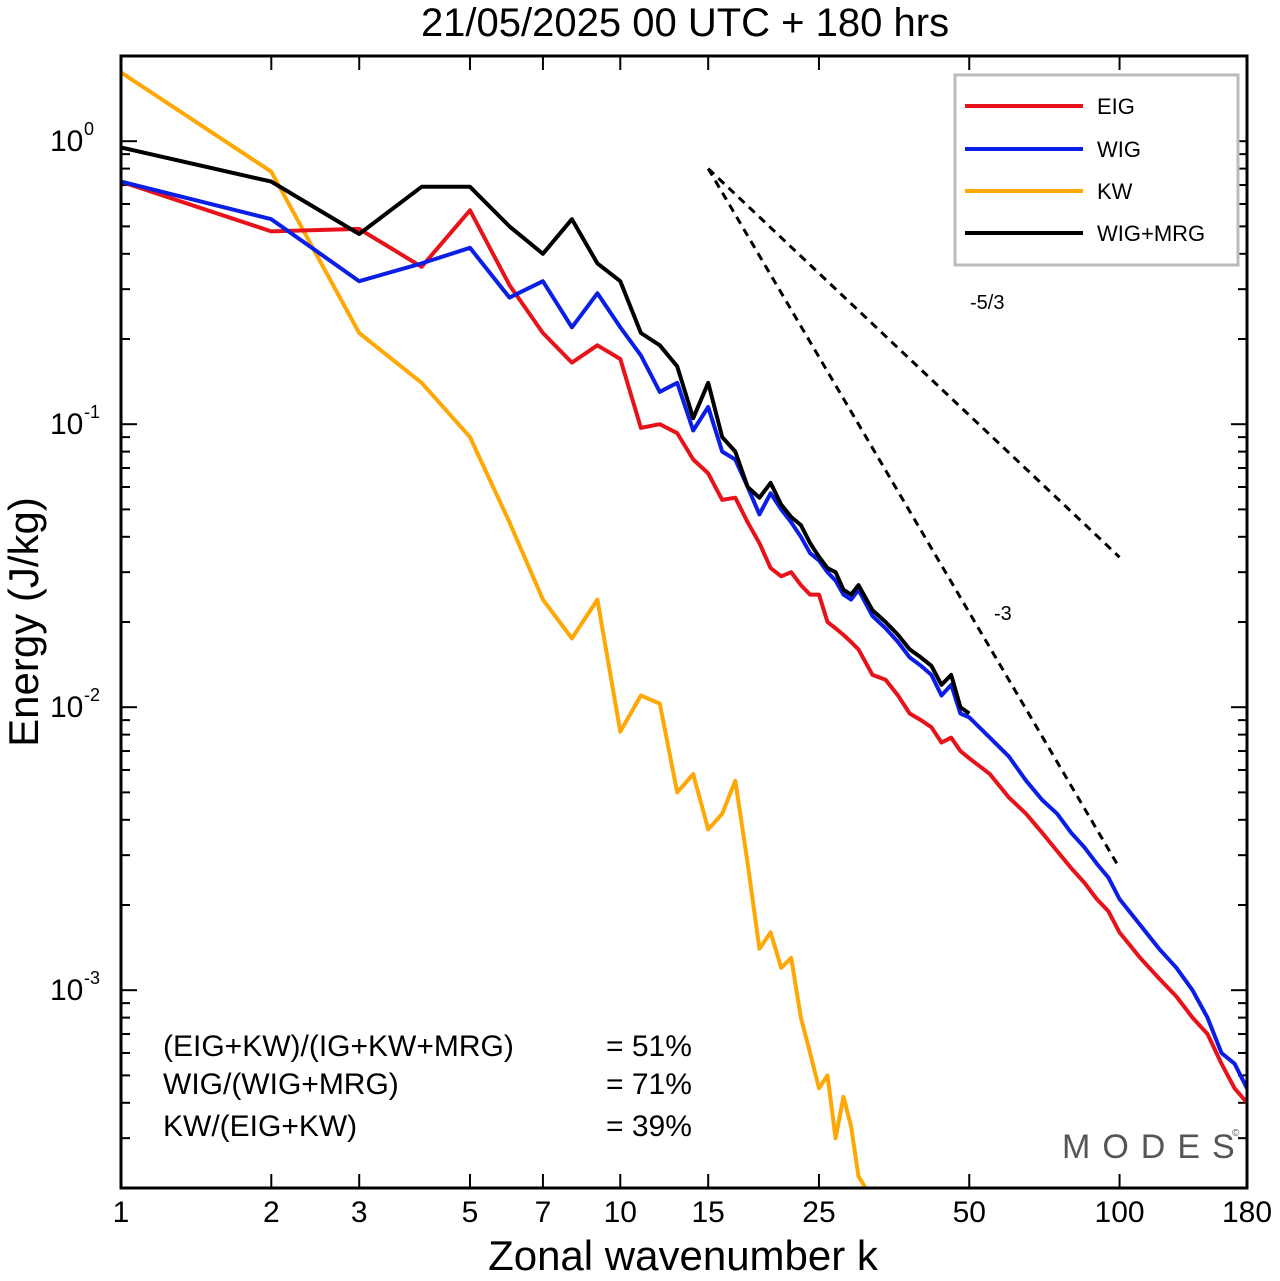 The width and height of the screenshot is (1280, 1281). What do you see at coordinates (470, 1212) in the screenshot?
I see `x-tick-label-5: 5` at bounding box center [470, 1212].